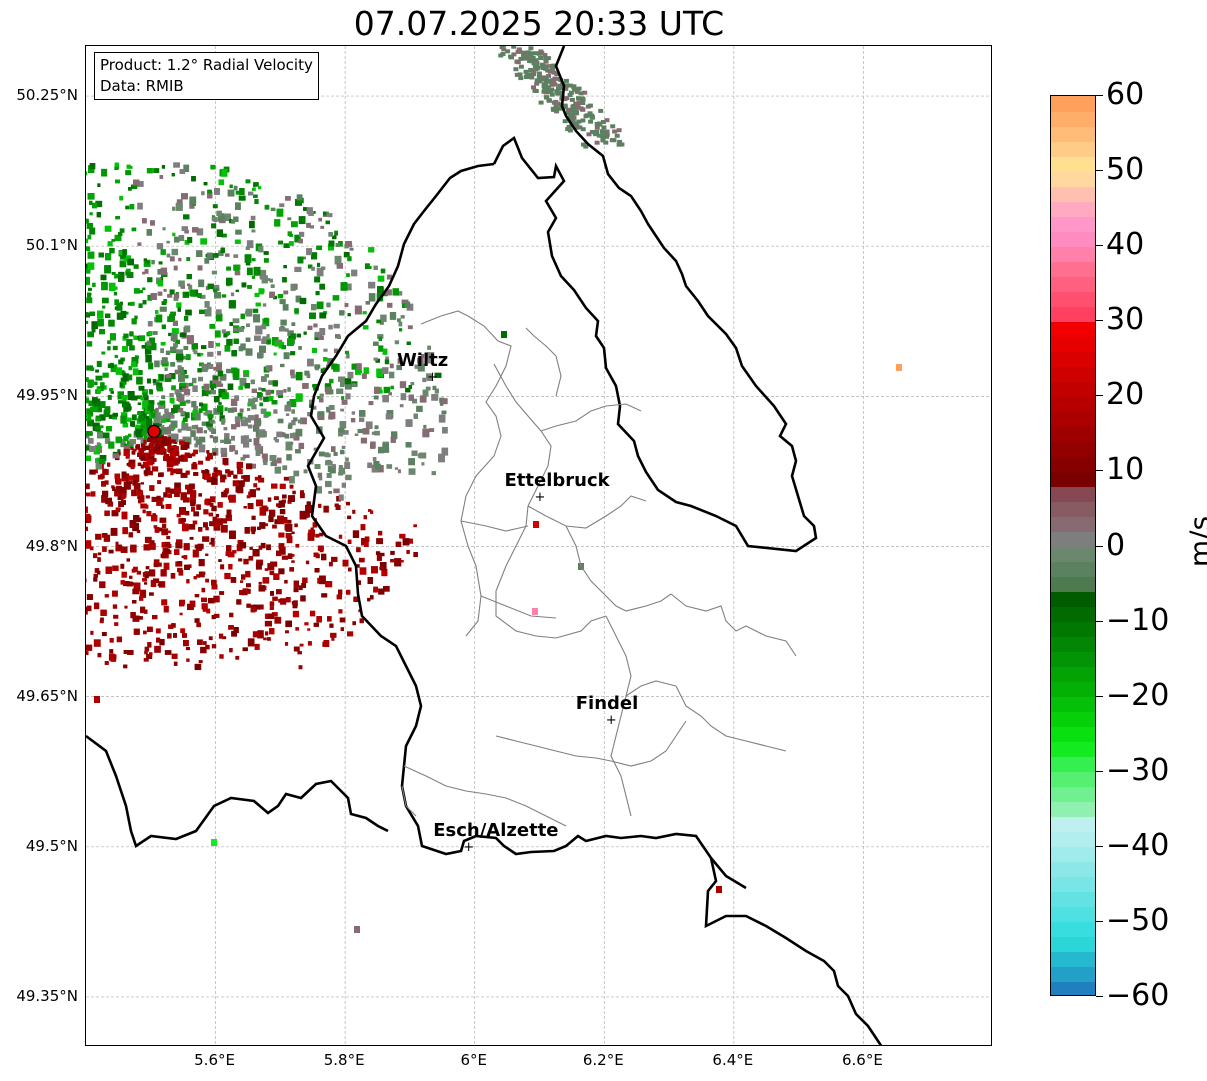 This screenshot has width=1207, height=1081. Describe the element at coordinates (655, 299) in the screenshot. I see `luxembourg-border` at that location.